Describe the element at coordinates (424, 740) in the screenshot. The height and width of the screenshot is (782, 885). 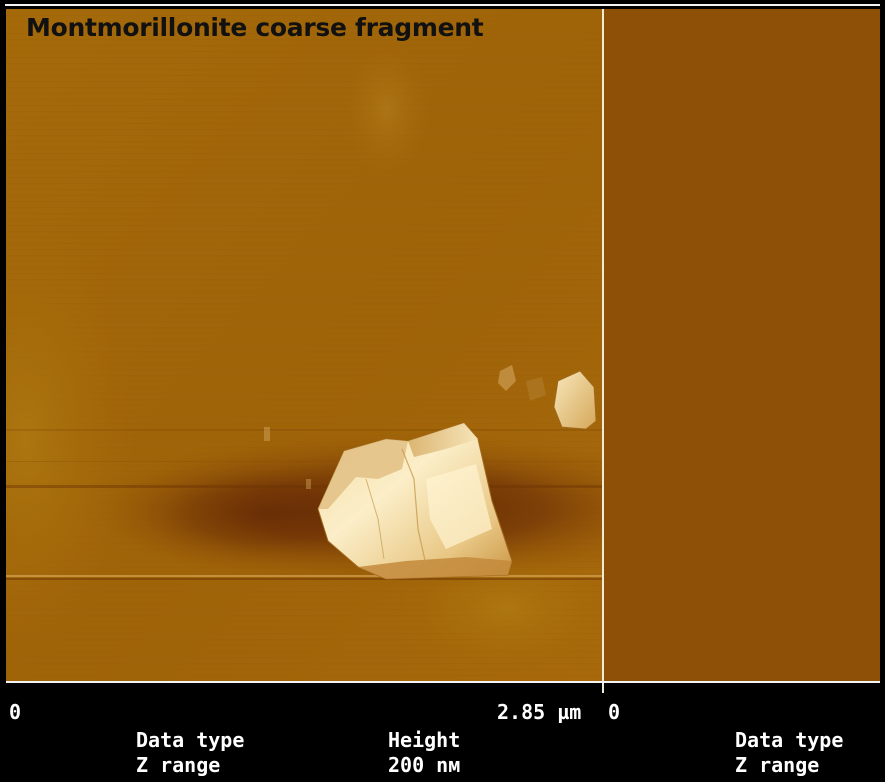
I see `data-type-value: Height` at that location.